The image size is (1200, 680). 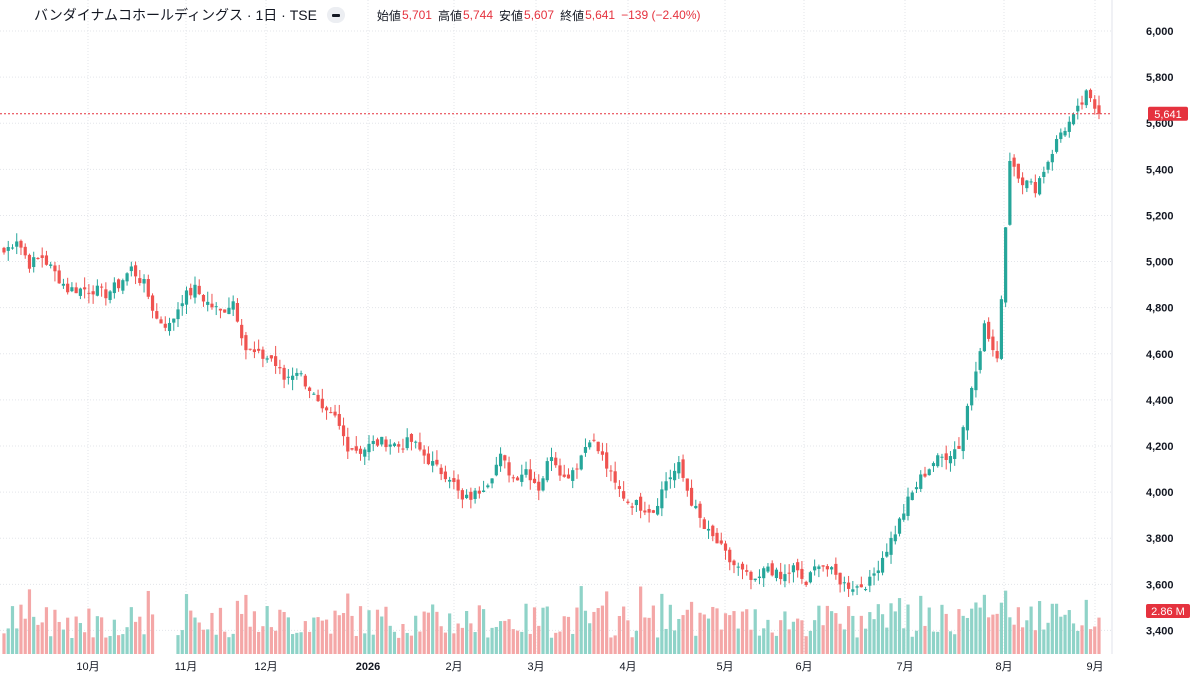 I want to click on volume-label: 2.86 M, so click(x=1168, y=612).